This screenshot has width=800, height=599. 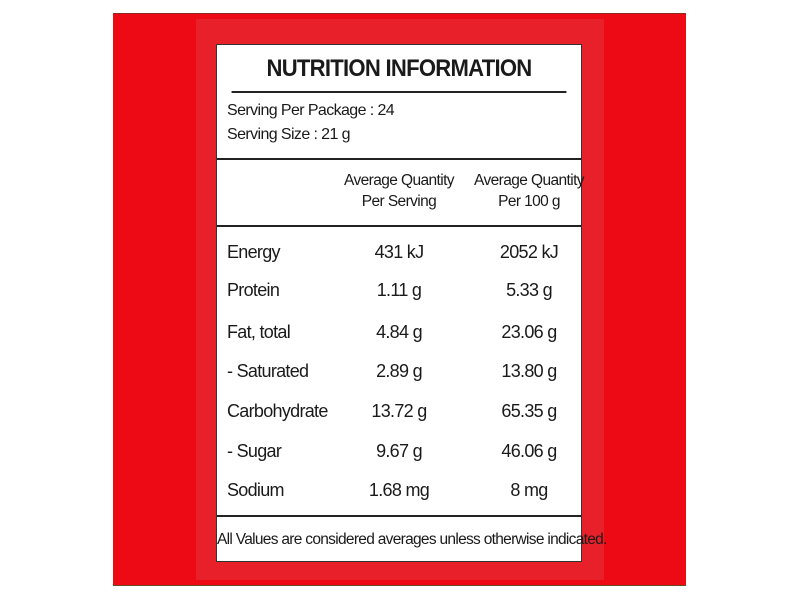 What do you see at coordinates (399, 490) in the screenshot?
I see `per-serving-value: 1.68 mg` at bounding box center [399, 490].